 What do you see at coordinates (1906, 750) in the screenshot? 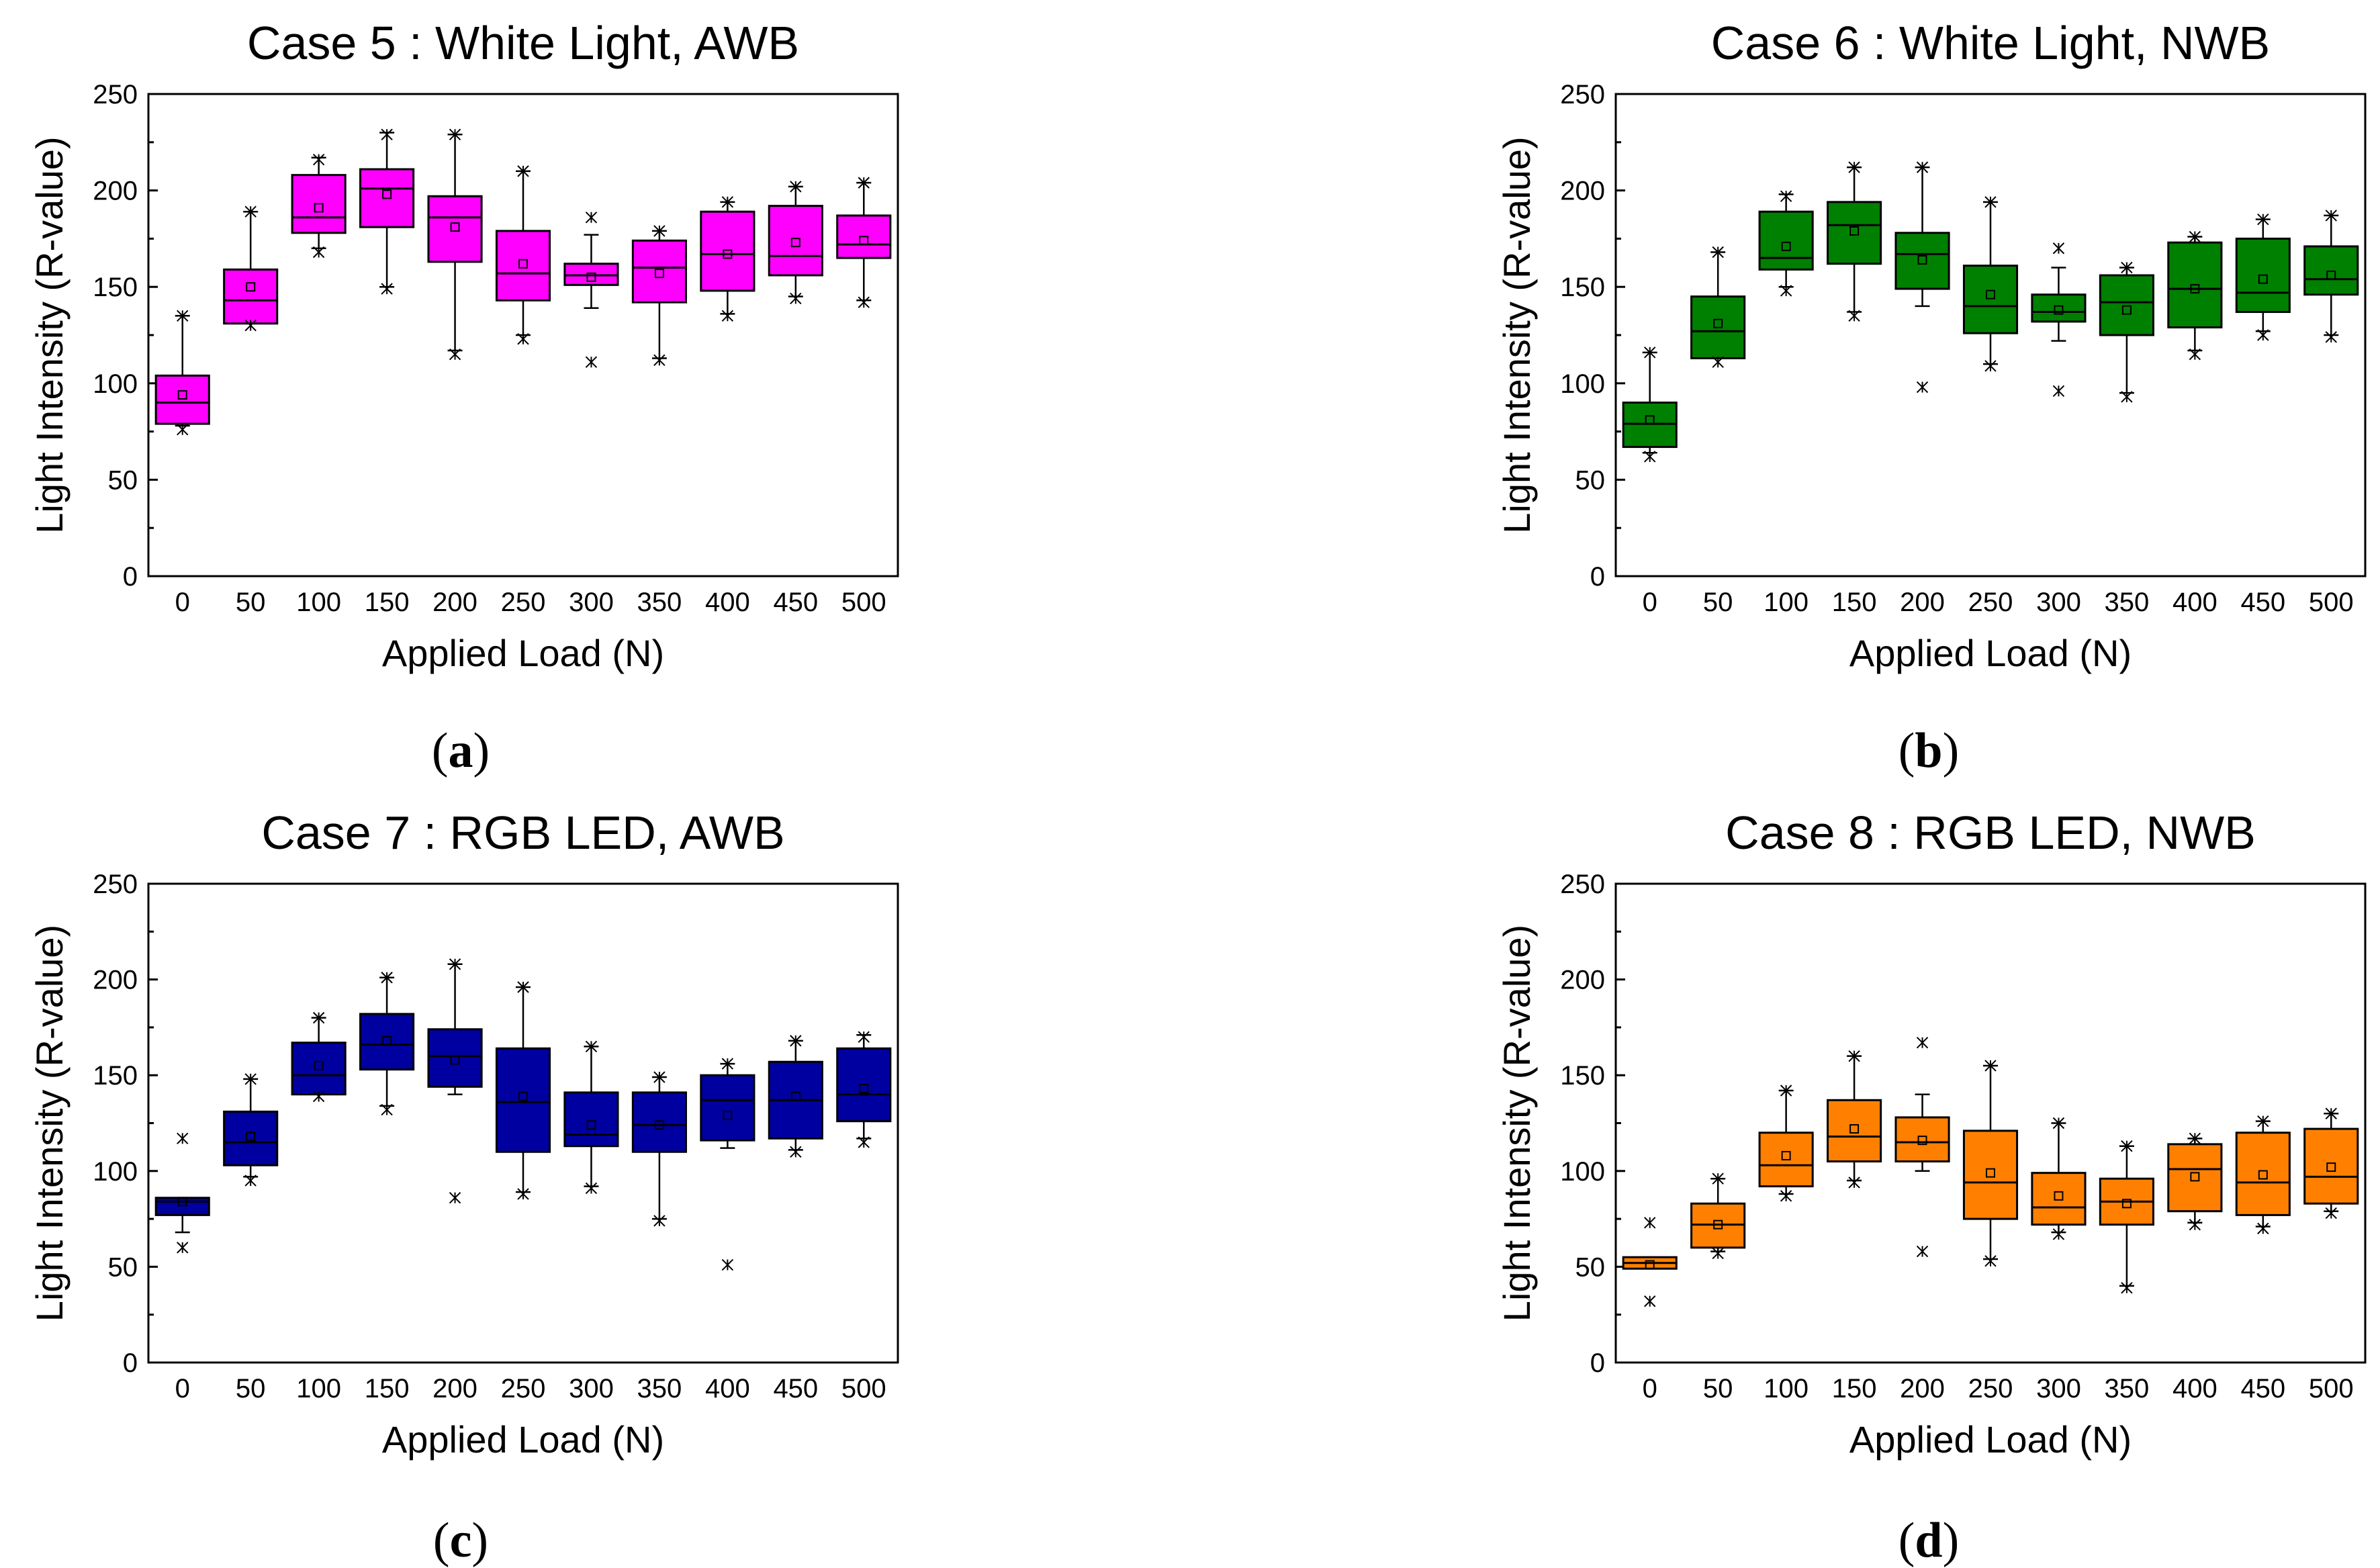
I see `panel-label-open: (` at bounding box center [1906, 750].